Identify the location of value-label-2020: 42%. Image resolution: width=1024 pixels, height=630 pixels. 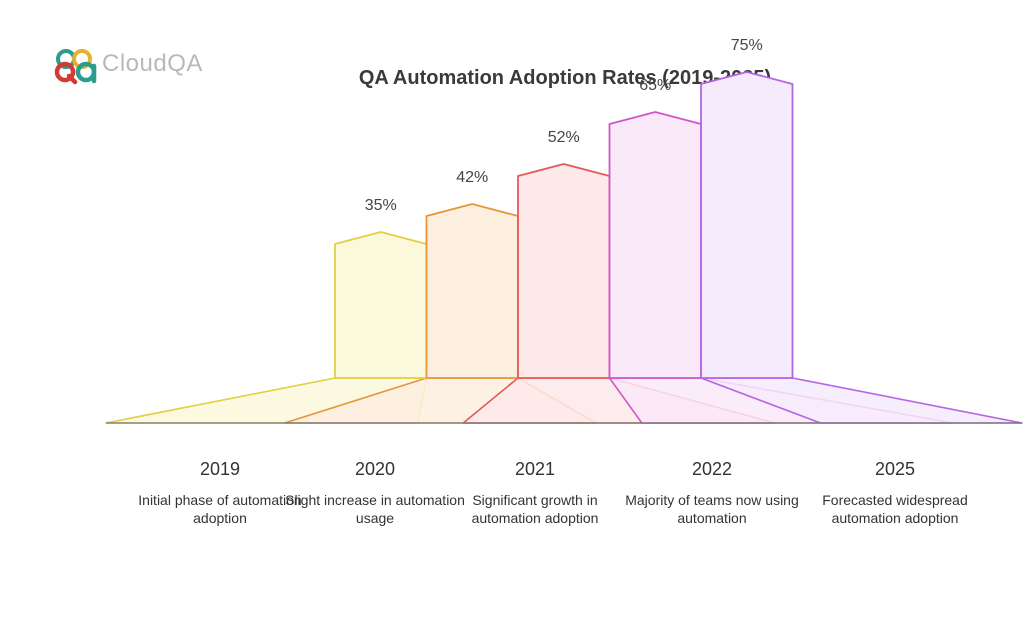
(472, 177).